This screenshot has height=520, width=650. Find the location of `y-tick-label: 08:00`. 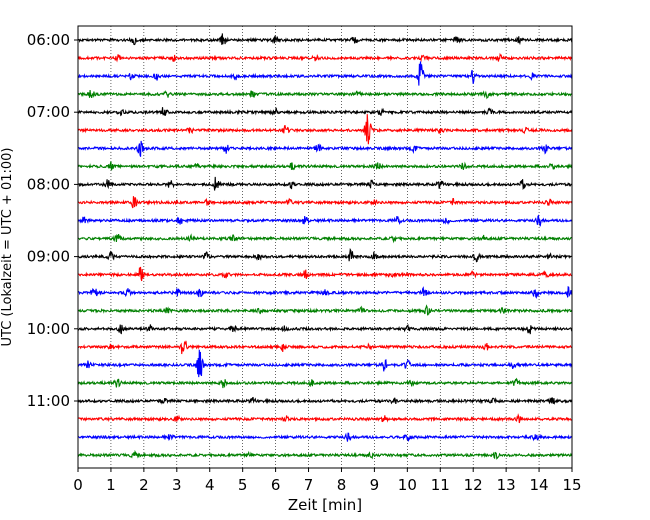

y-tick-label: 08:00 is located at coordinates (48, 184).